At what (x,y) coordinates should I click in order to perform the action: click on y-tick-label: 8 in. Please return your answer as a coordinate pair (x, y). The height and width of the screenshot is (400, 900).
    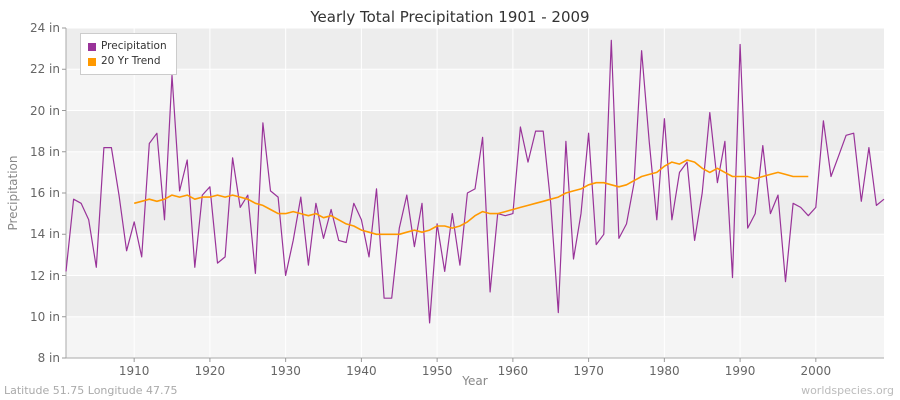
    Looking at the image, I should click on (48, 358).